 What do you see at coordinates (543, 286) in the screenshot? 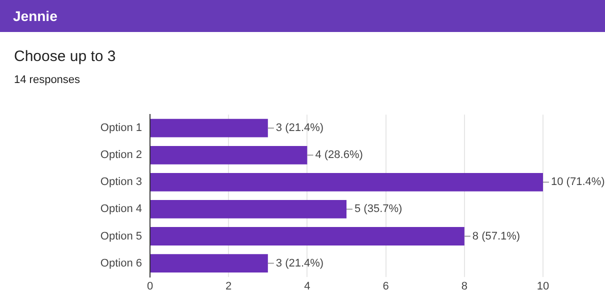
I see `x-tick-label: 10` at bounding box center [543, 286].